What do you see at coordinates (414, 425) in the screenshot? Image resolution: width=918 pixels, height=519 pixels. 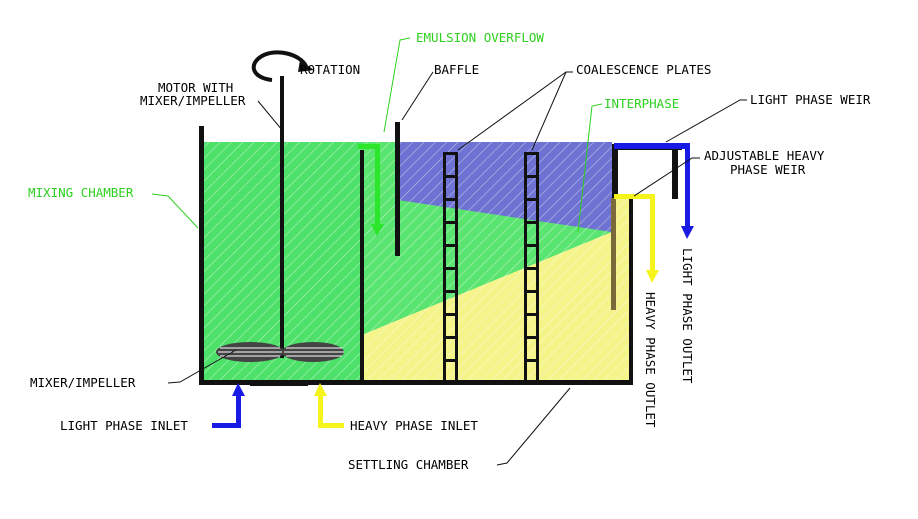 I see `label-heavy-phase-inlet: HEAVY PHASE INLET` at bounding box center [414, 425].